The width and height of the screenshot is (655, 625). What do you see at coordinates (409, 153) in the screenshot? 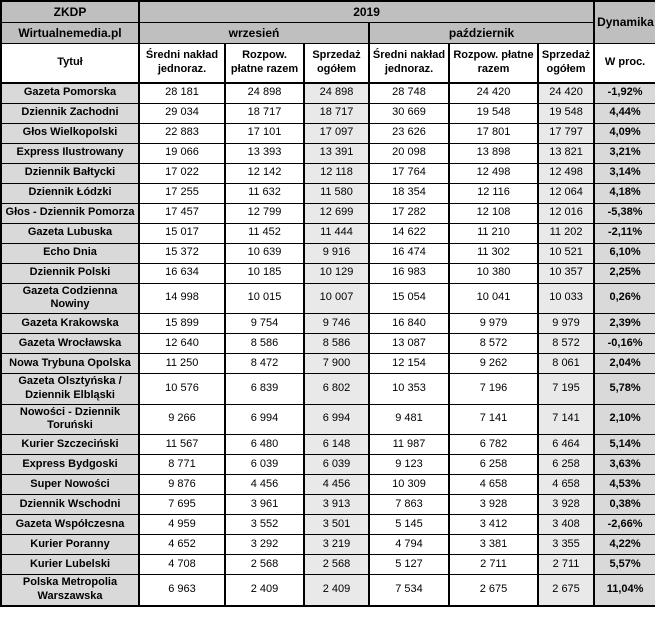
I see `value-cell: 20 098` at bounding box center [409, 153].